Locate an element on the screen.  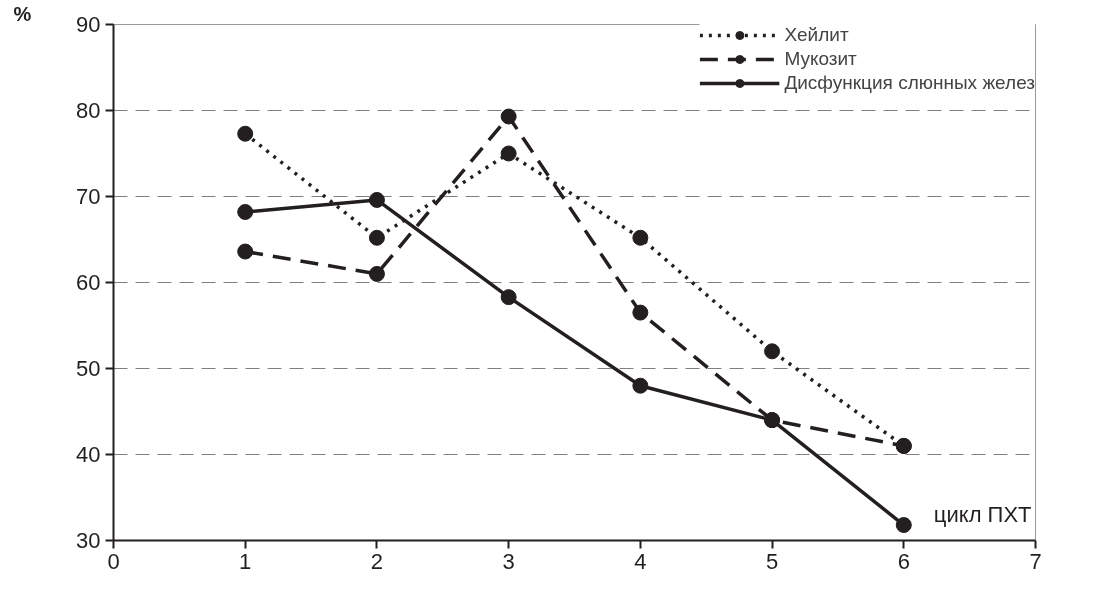
y-tick-label: 50 is located at coordinates (88, 368).